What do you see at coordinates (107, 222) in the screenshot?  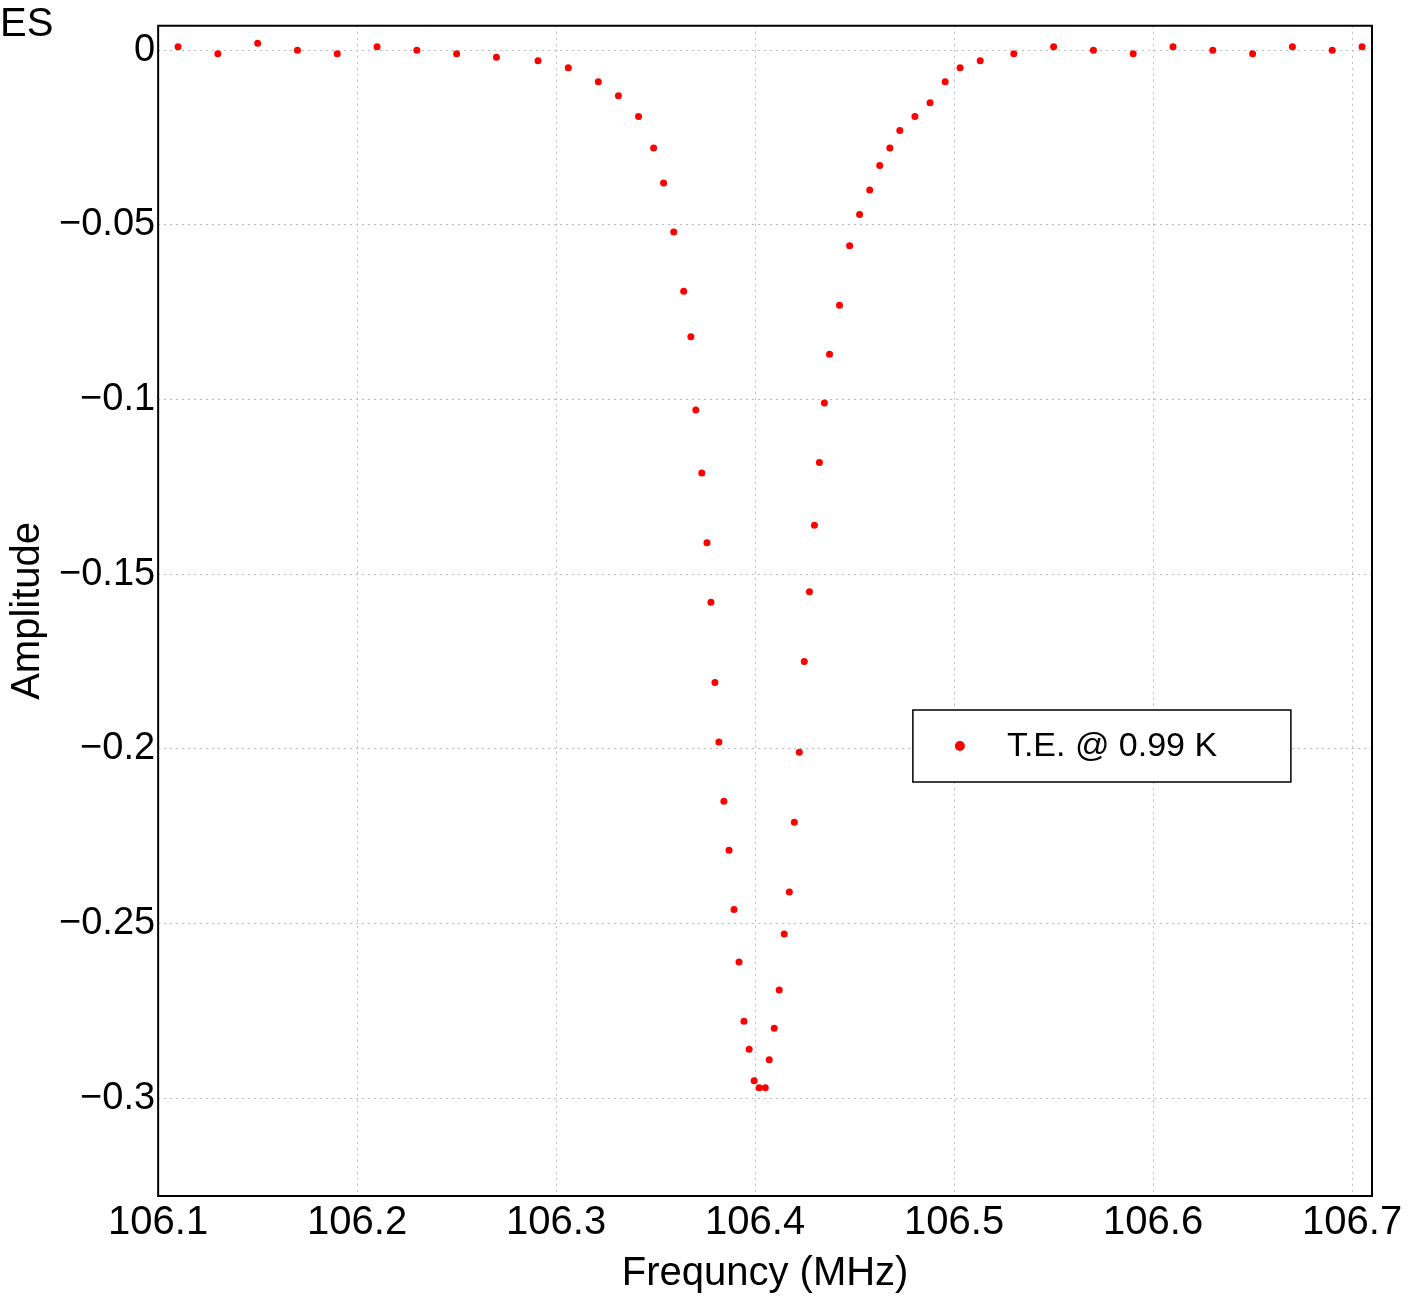 I see `y-tick-label: −0.05` at bounding box center [107, 222].